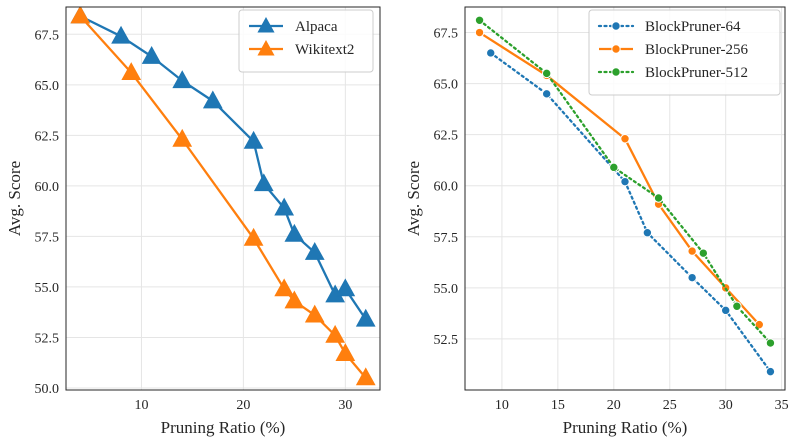  What do you see at coordinates (446, 289) in the screenshot?
I see `chart-1-y-tick-label: 55.0` at bounding box center [446, 289].